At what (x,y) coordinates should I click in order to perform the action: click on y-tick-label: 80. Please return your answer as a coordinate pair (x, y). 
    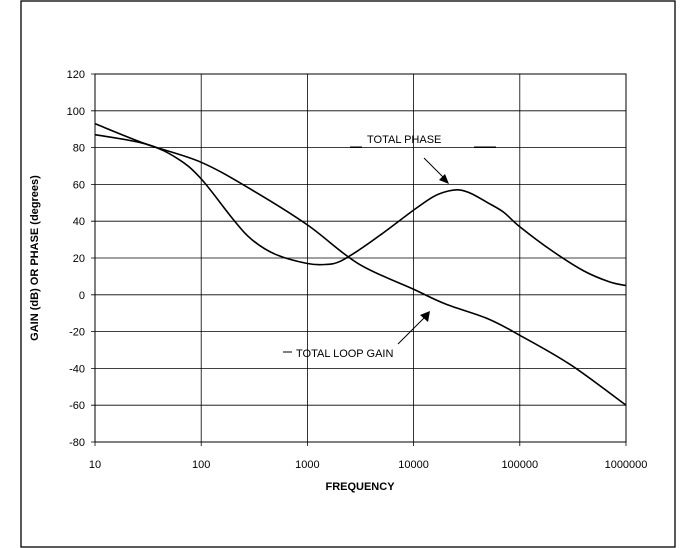
    Looking at the image, I should click on (79, 149).